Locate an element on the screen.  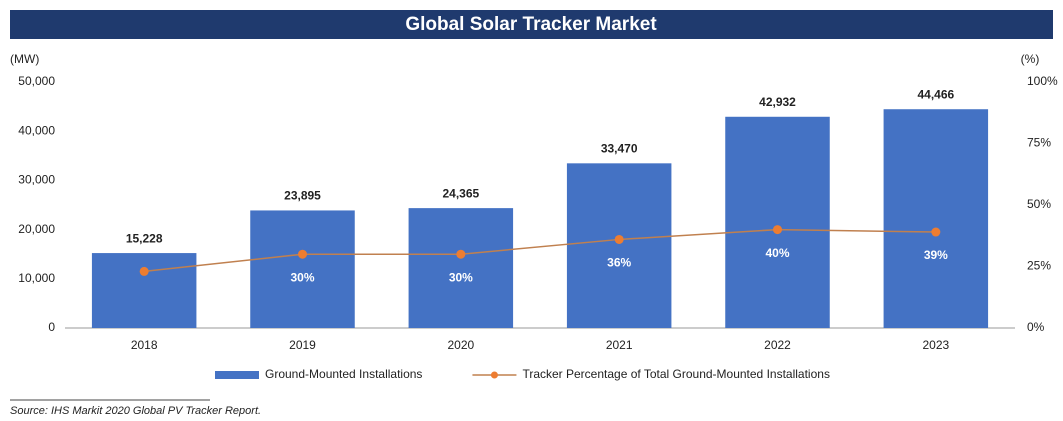
y-tick-label: 20,000 is located at coordinates (36, 229).